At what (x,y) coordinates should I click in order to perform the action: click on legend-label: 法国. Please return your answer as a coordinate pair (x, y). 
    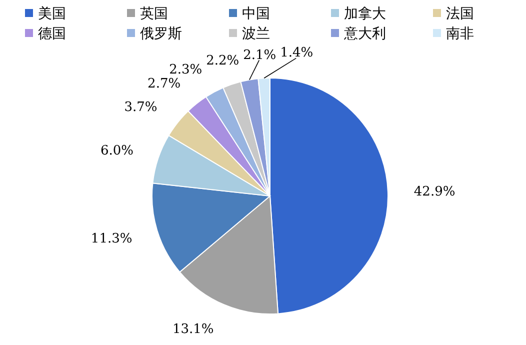
    Looking at the image, I should click on (460, 14).